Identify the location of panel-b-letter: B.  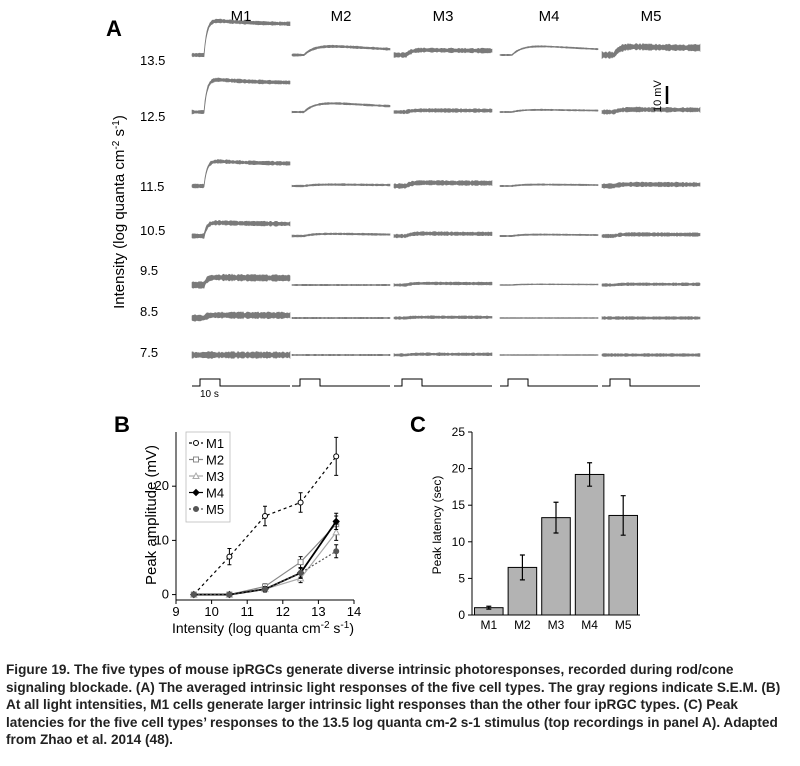
(122, 424).